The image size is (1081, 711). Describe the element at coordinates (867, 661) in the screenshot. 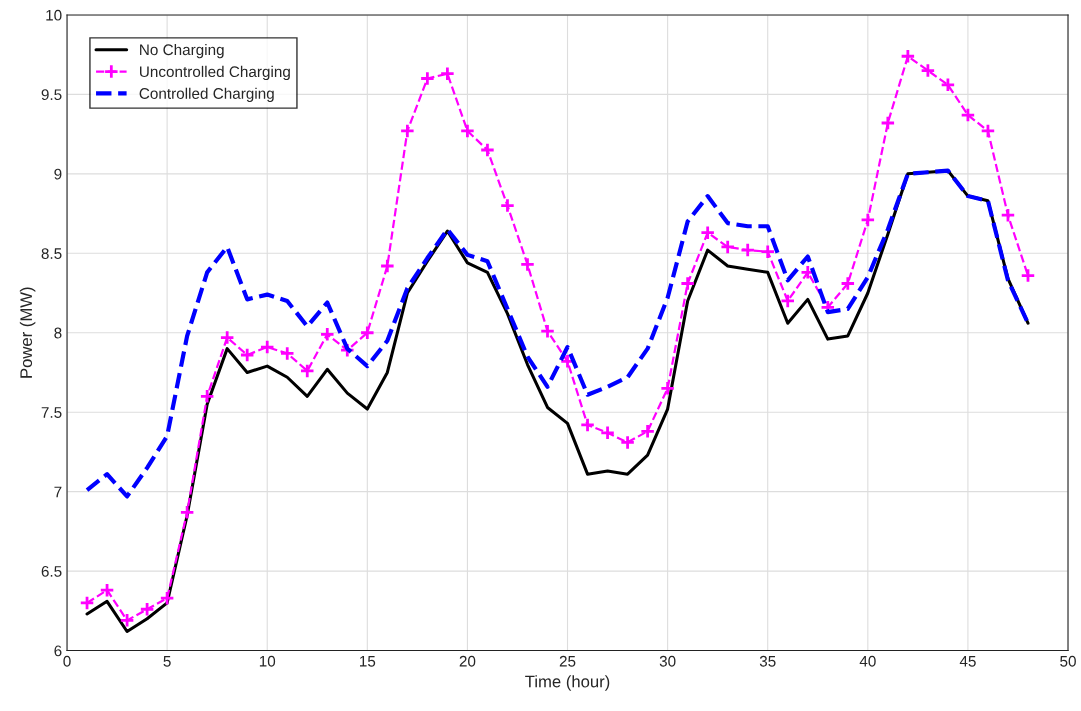

I see `x-tick-label: 40` at that location.